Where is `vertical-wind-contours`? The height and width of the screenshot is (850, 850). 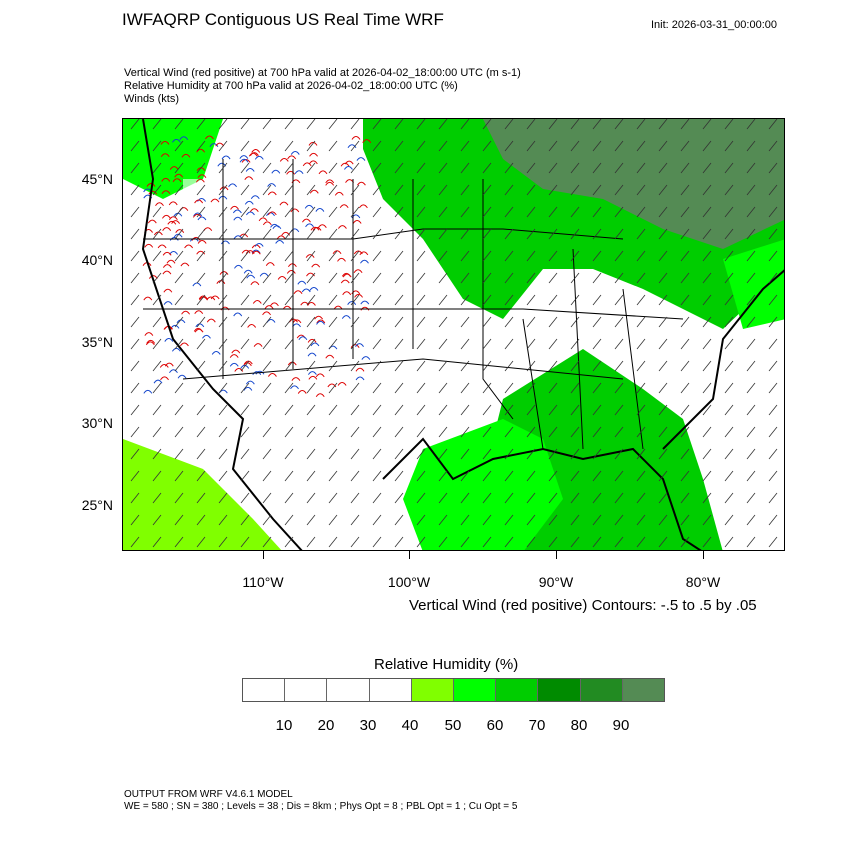
vertical-wind-contours is located at coordinates (257, 266).